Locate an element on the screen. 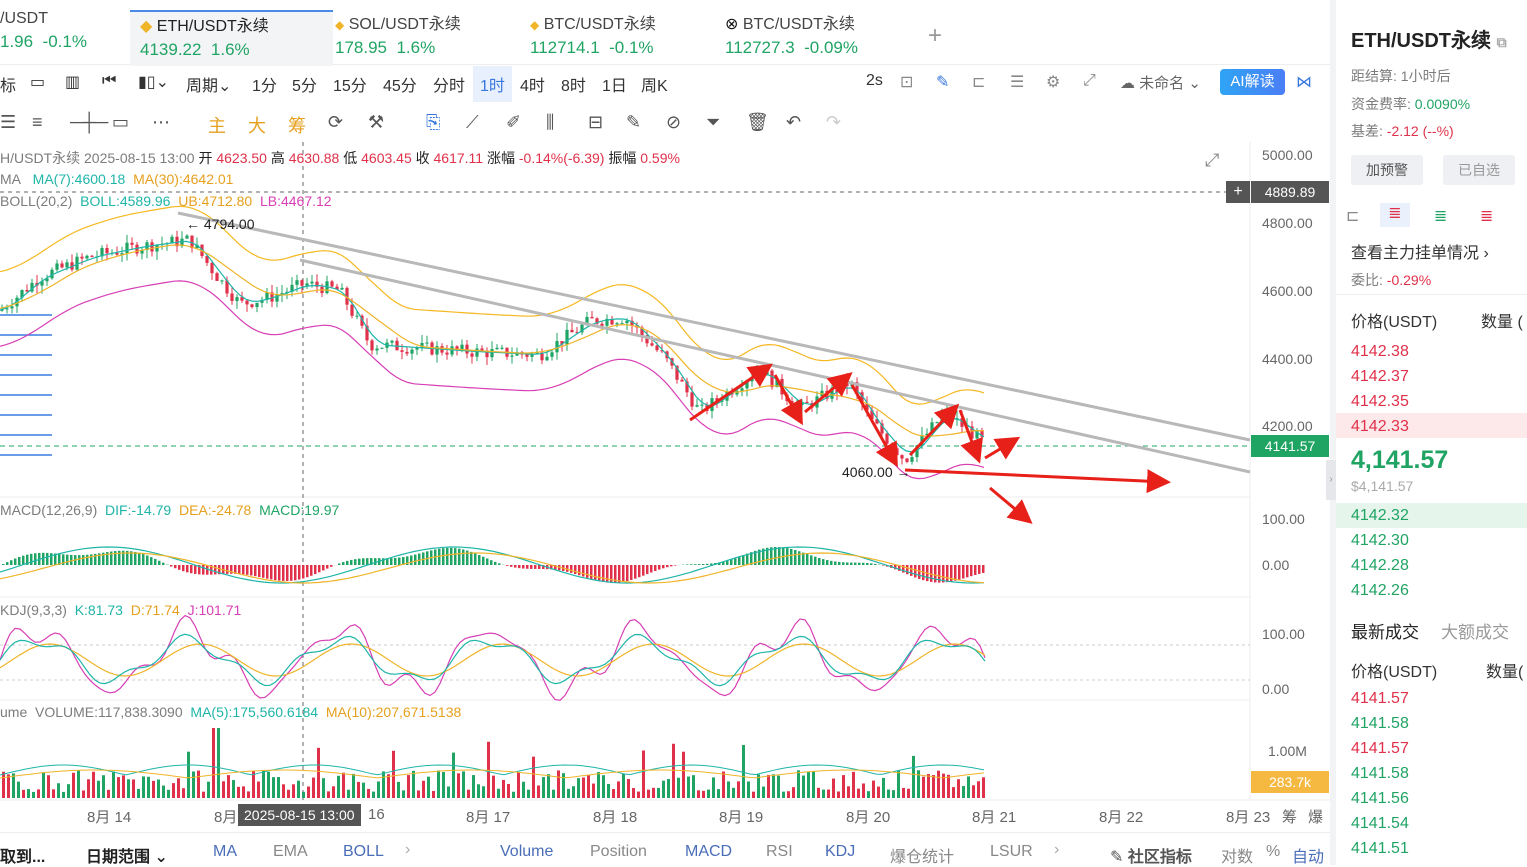 The width and height of the screenshot is (1527, 867). rect-icon: ▭ is located at coordinates (120, 122).